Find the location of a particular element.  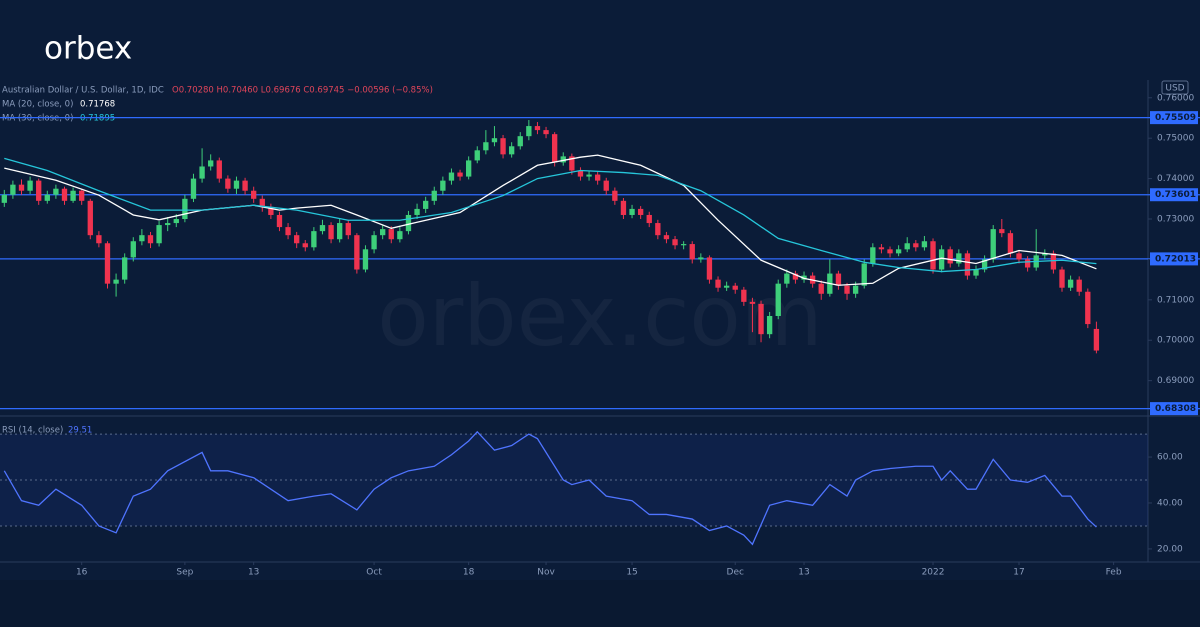

x-tick-label: 17 is located at coordinates (1018, 573).